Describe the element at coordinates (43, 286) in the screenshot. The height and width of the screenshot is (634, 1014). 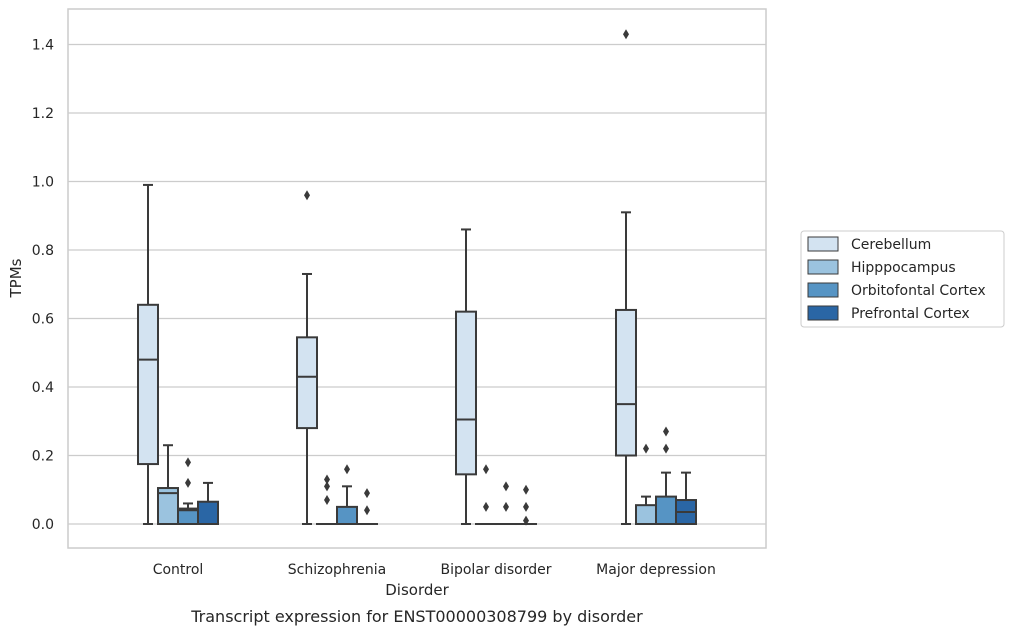
I see `y-tick-labels: 0.0 0.2 0.4 0.6 0.8 1.0 1.2 1.4` at that location.